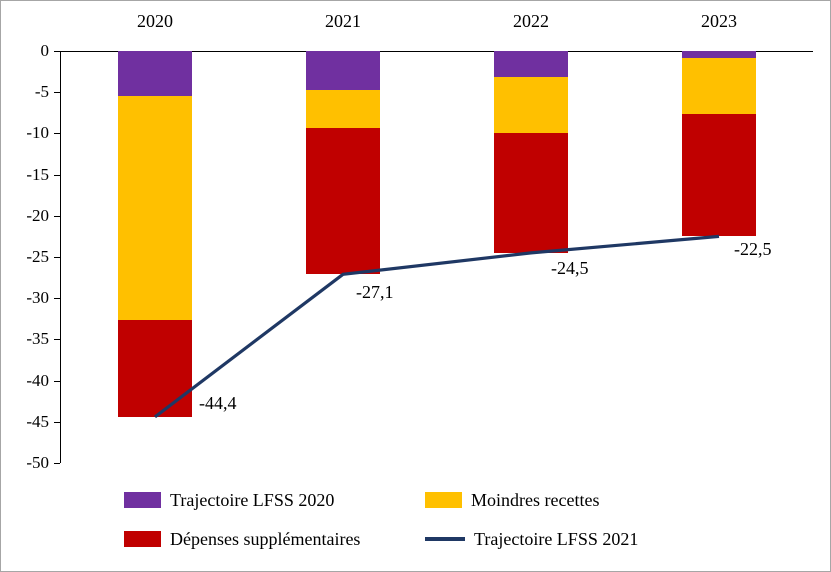 The height and width of the screenshot is (572, 831). What do you see at coordinates (37, 256) in the screenshot?
I see `y-tick-label: -25` at bounding box center [37, 256].